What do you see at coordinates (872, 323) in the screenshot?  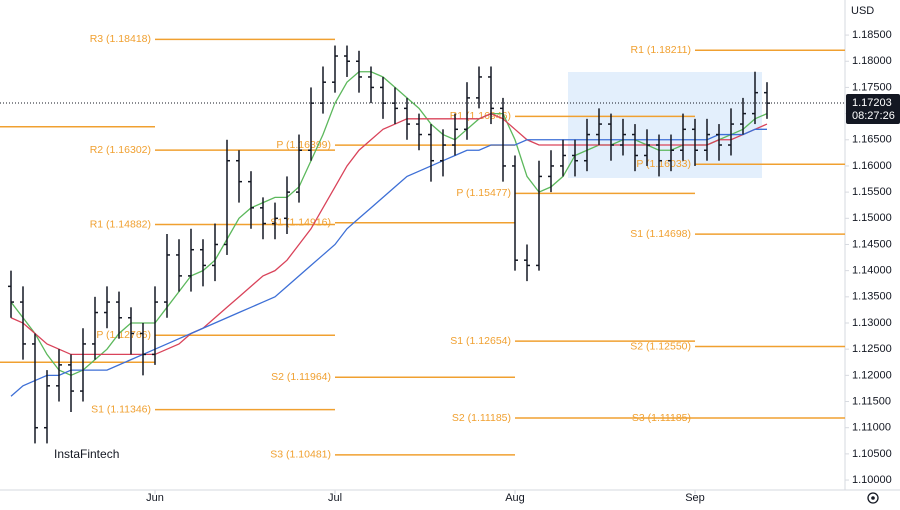 I see `y-tick-label: 1.13000` at bounding box center [872, 323].